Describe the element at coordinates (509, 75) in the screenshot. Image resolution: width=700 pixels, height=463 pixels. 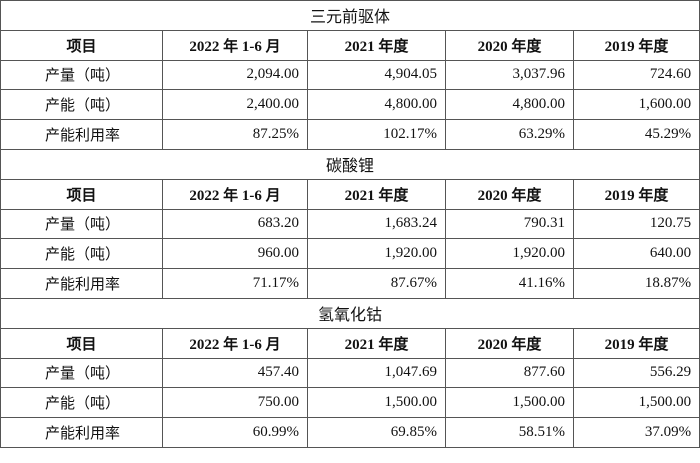
I see `value-cell: 3,037.96` at that location.